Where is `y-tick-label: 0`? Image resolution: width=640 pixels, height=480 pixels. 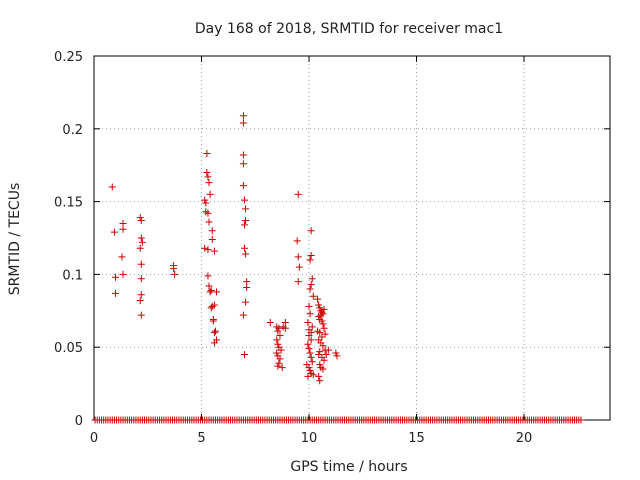 y-tick-label: 0 is located at coordinates (79, 421).